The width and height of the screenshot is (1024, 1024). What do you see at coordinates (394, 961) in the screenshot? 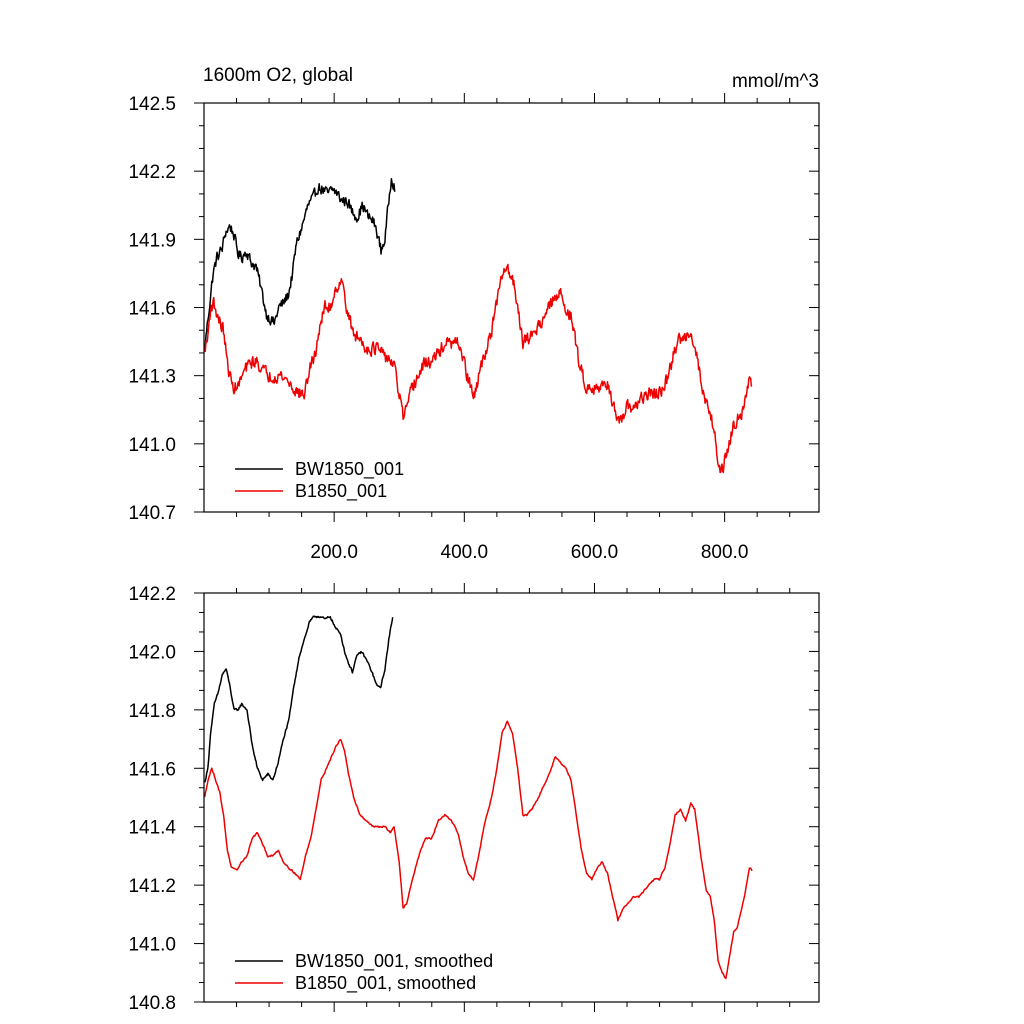
I see `legend-label-bw1850-smoothed: BW1850_001, smoothed` at bounding box center [394, 961].